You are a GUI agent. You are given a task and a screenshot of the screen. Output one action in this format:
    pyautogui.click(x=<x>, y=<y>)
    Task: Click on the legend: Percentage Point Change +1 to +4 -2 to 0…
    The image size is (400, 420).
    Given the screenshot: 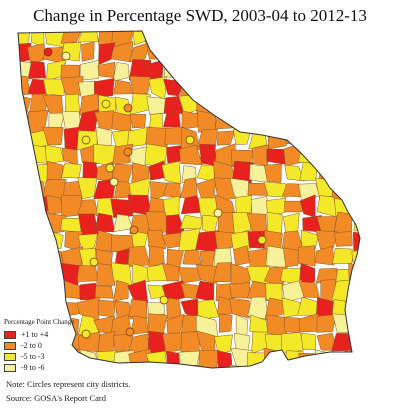 What is the action you would take?
    pyautogui.click(x=64, y=345)
    